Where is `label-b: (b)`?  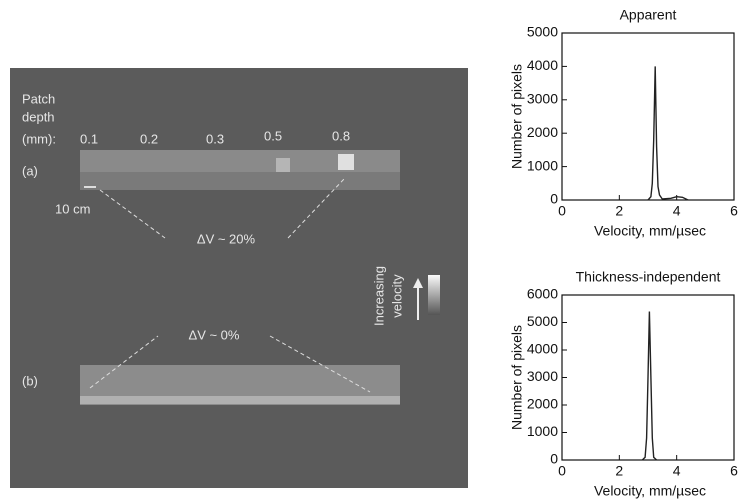 label-b: (b) is located at coordinates (30, 380).